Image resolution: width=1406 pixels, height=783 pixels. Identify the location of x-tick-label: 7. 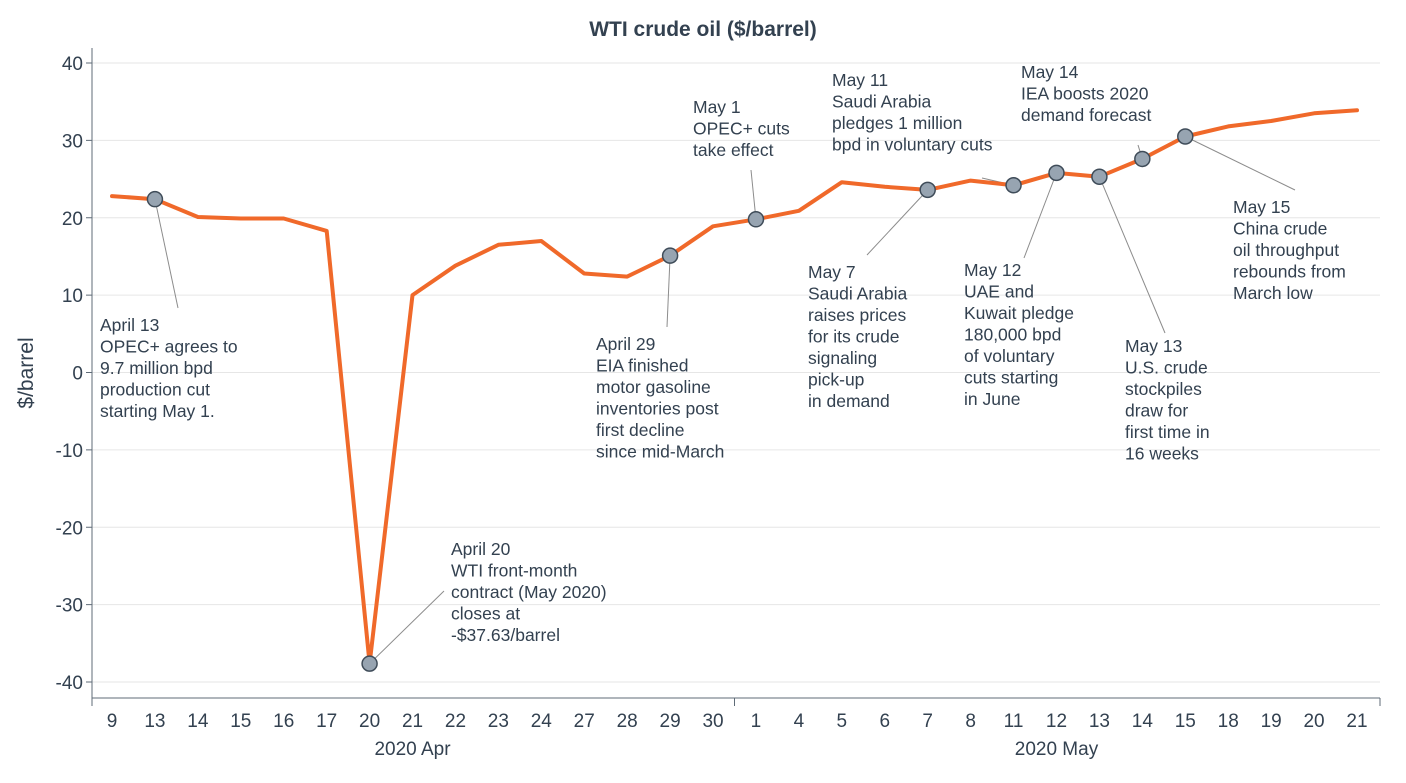
(927, 721).